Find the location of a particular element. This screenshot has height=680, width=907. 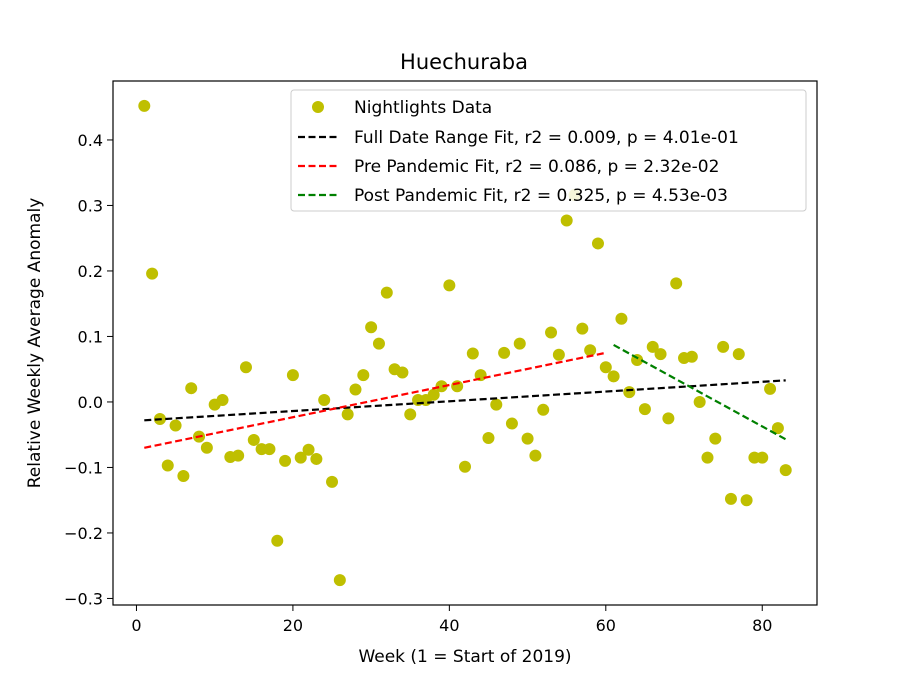

y-axis-label: Relative Weekly Average Anomaly is located at coordinates (35, 343).